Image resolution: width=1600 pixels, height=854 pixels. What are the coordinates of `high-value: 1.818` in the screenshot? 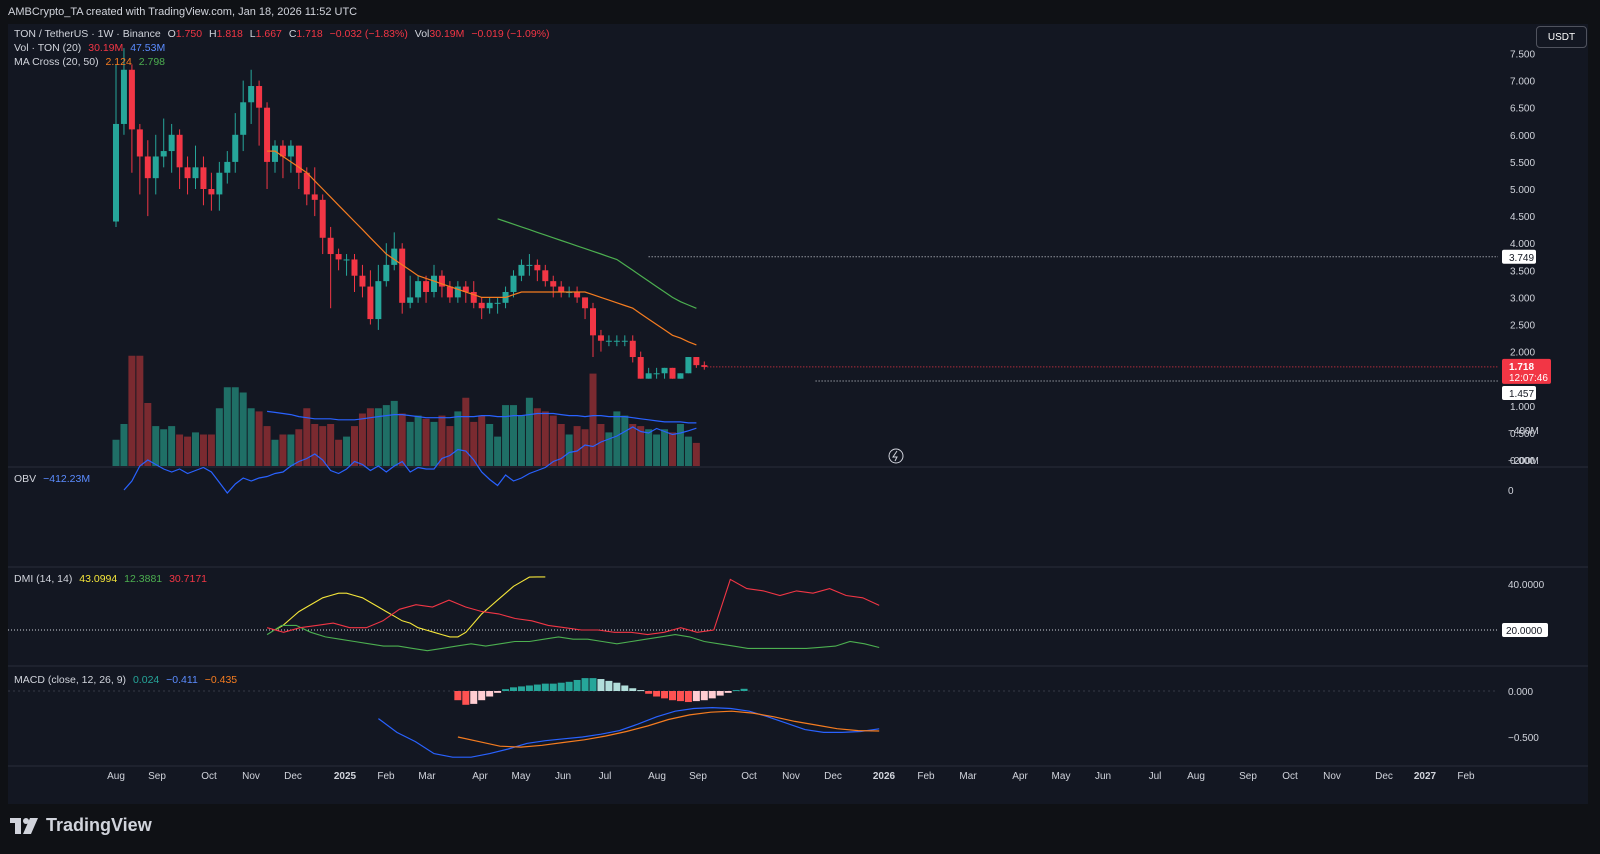 It's located at (229, 34).